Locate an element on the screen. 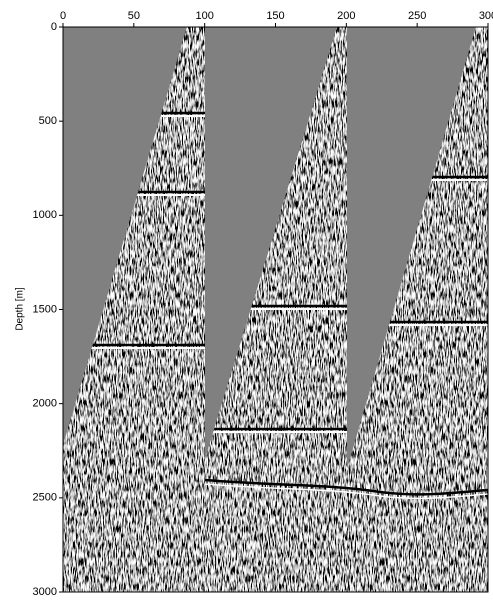  y-tick-label: 1000 is located at coordinates (45, 215).